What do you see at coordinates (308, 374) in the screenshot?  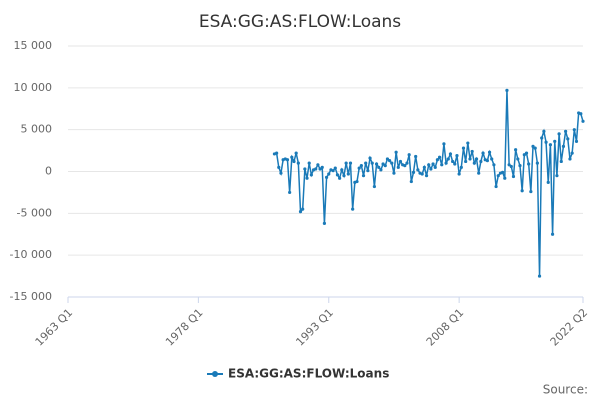 I see `legend-label: ESA:GG:AS:FLOW:Loans` at bounding box center [308, 374].